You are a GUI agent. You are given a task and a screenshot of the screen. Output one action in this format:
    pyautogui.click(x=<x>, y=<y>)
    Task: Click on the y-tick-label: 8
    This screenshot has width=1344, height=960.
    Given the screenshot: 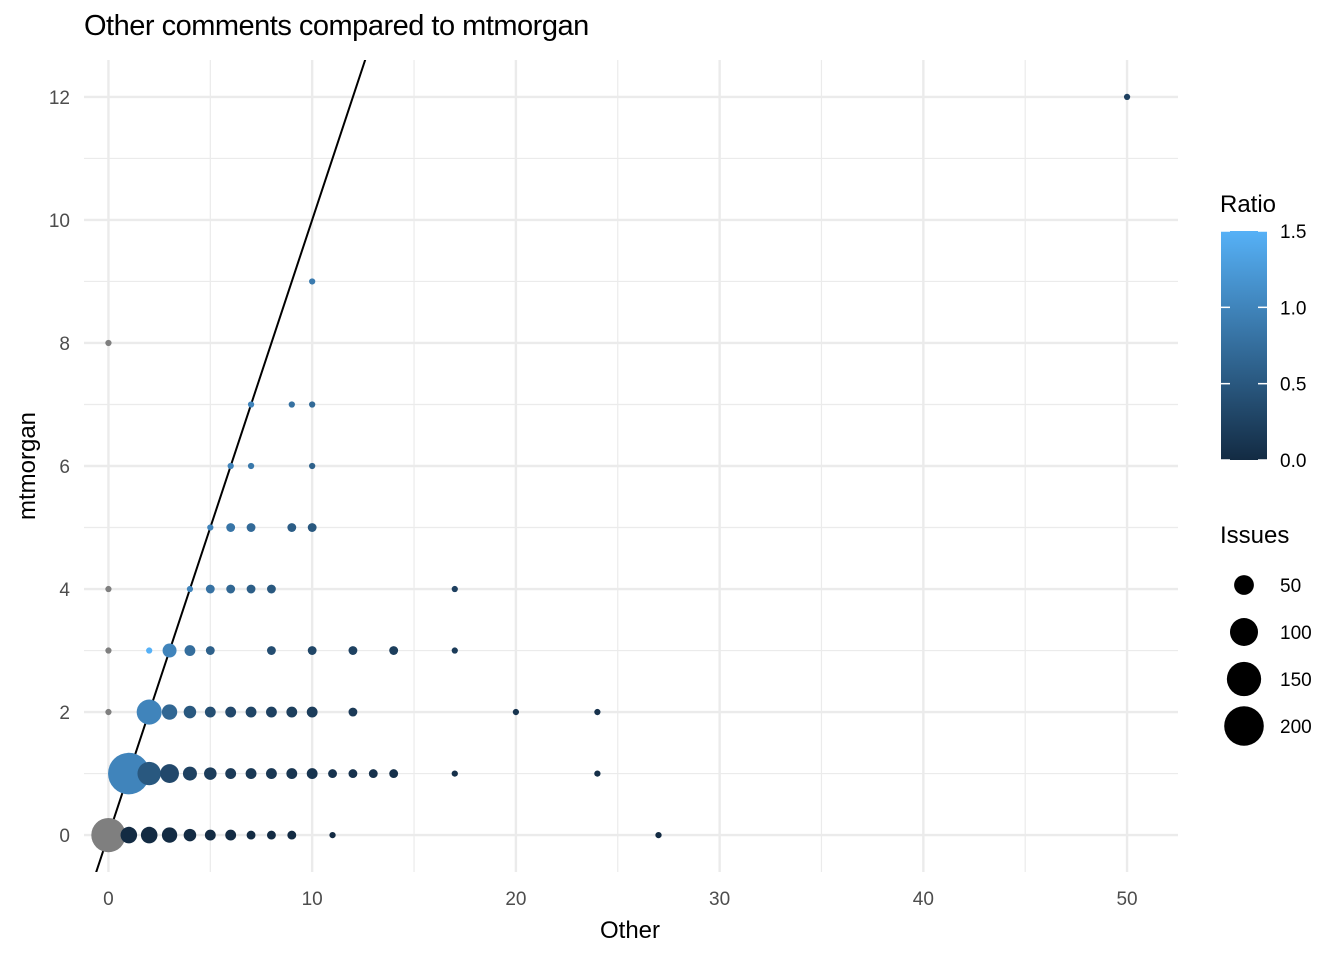 What is the action you would take?
    pyautogui.click(x=64, y=344)
    